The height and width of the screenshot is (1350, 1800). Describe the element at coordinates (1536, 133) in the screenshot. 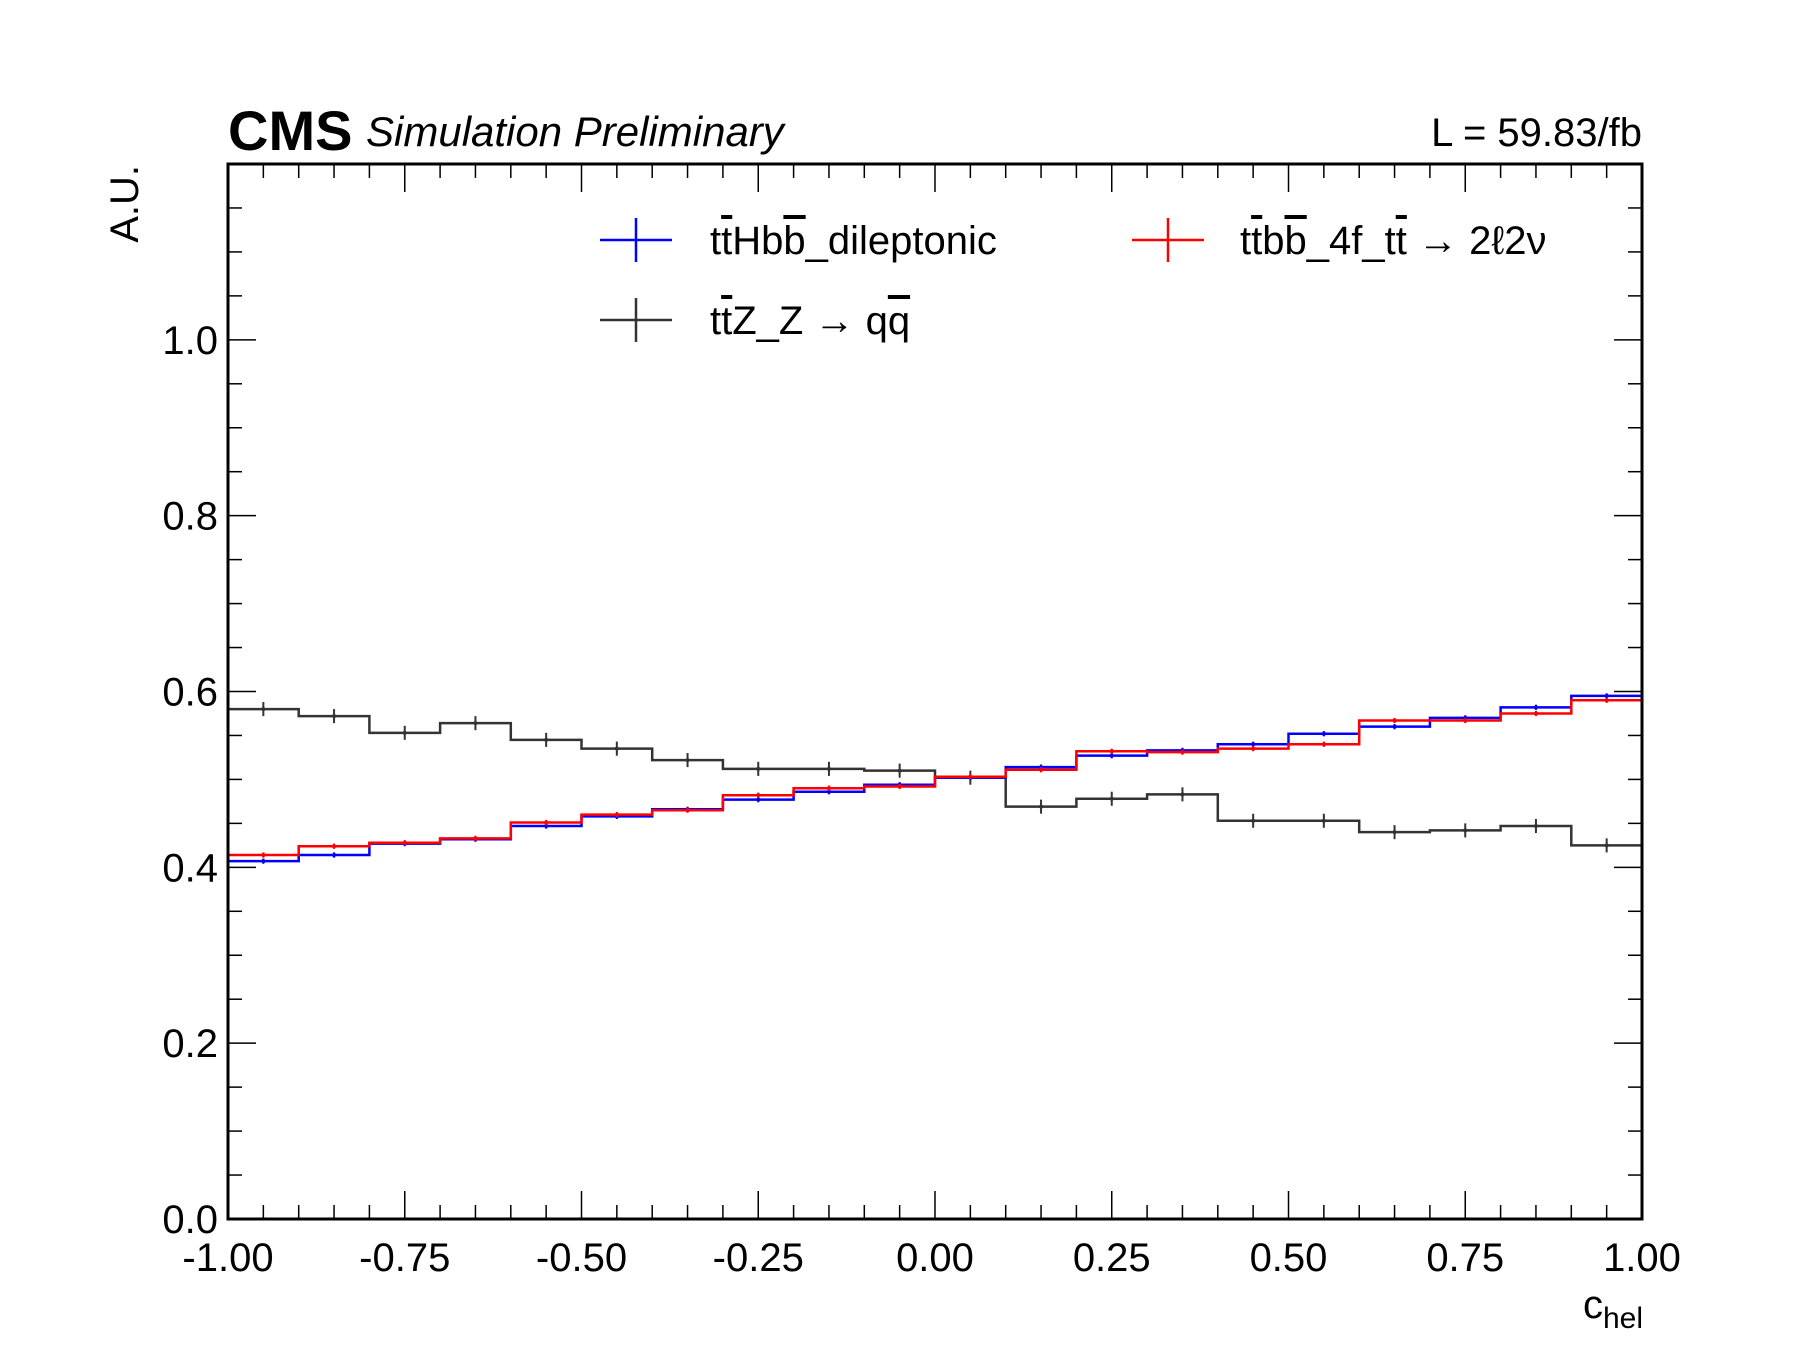

I see `luminosity-label: L = 59.83/fb` at that location.